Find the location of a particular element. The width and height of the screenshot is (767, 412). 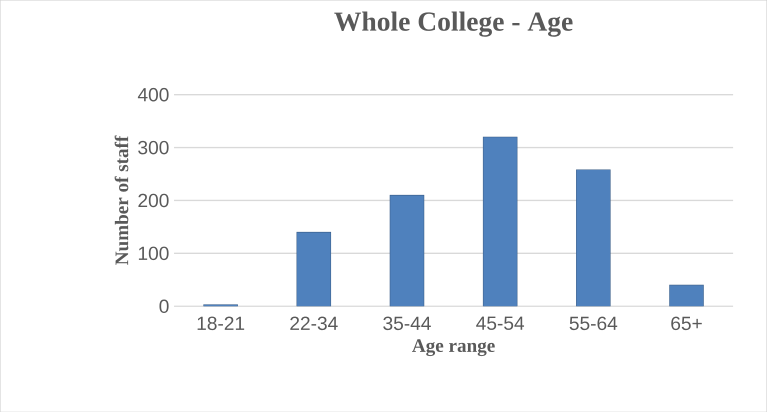

x-tick-label: 65+ is located at coordinates (686, 323).